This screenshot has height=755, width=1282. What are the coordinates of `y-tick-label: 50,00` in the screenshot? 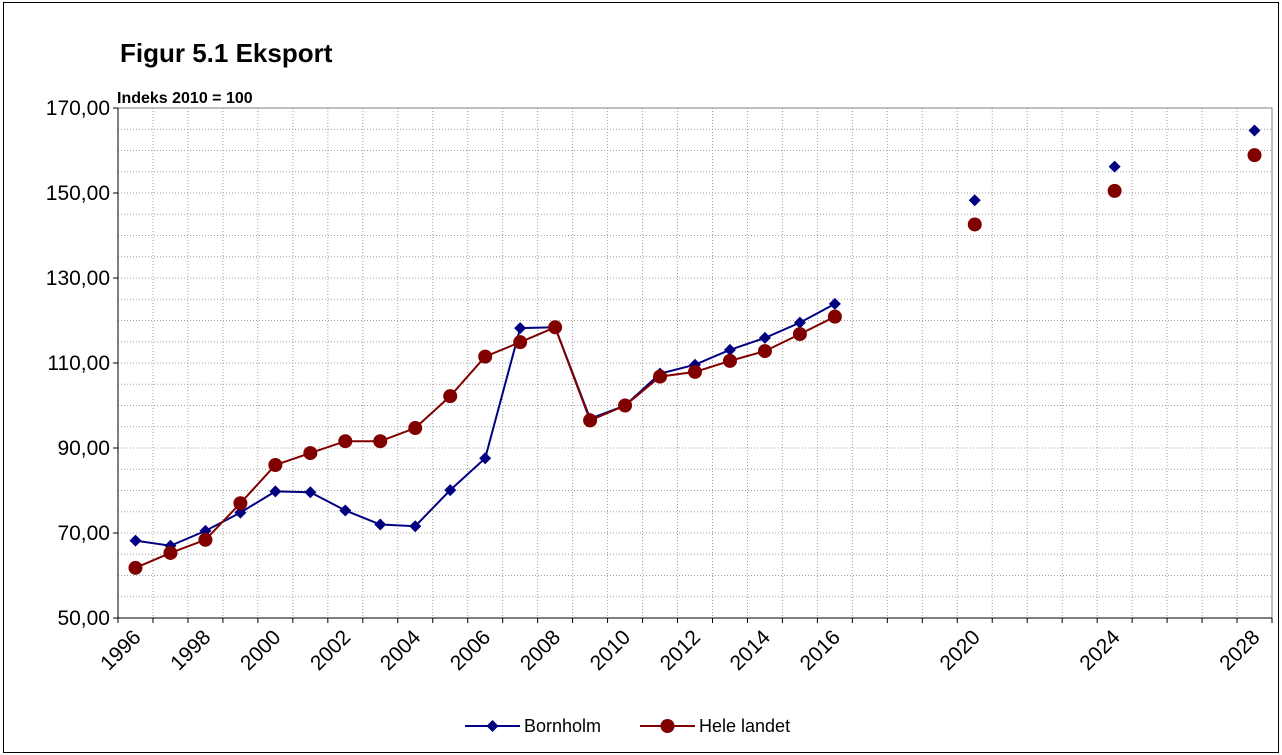 It's located at (83, 618).